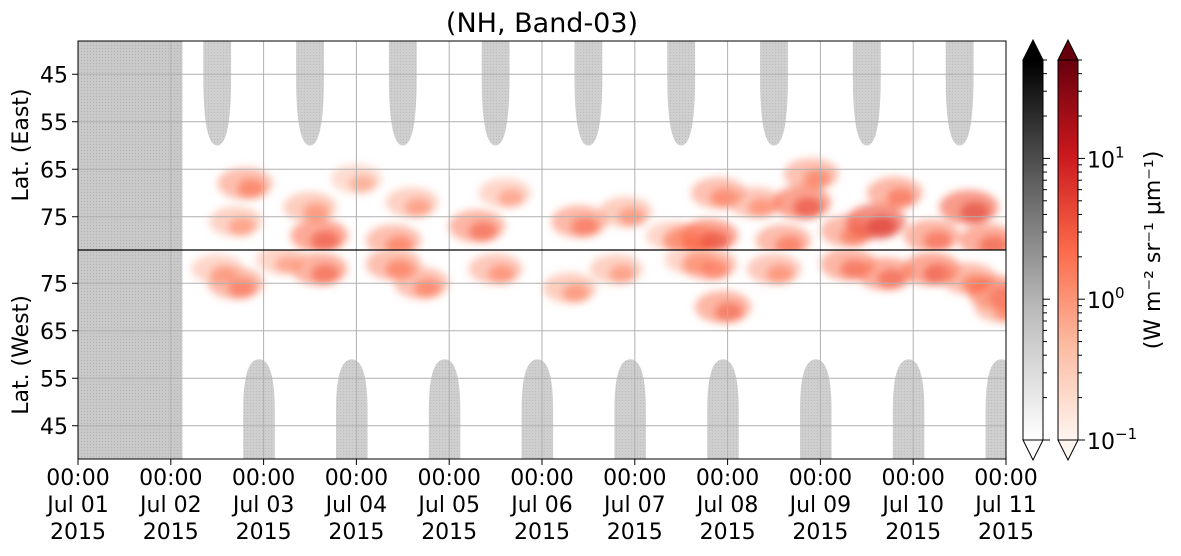 The width and height of the screenshot is (1181, 556). What do you see at coordinates (1033, 450) in the screenshot?
I see `colorbar-greys-extend-min` at bounding box center [1033, 450].